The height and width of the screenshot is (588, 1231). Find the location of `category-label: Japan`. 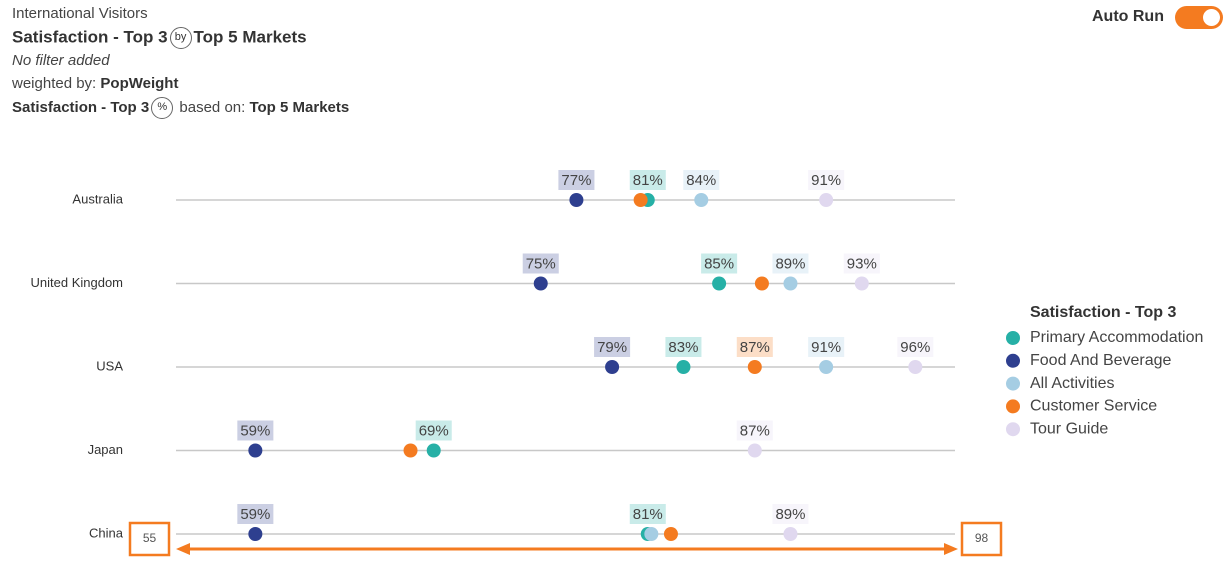

category-label: Japan is located at coordinates (105, 449).